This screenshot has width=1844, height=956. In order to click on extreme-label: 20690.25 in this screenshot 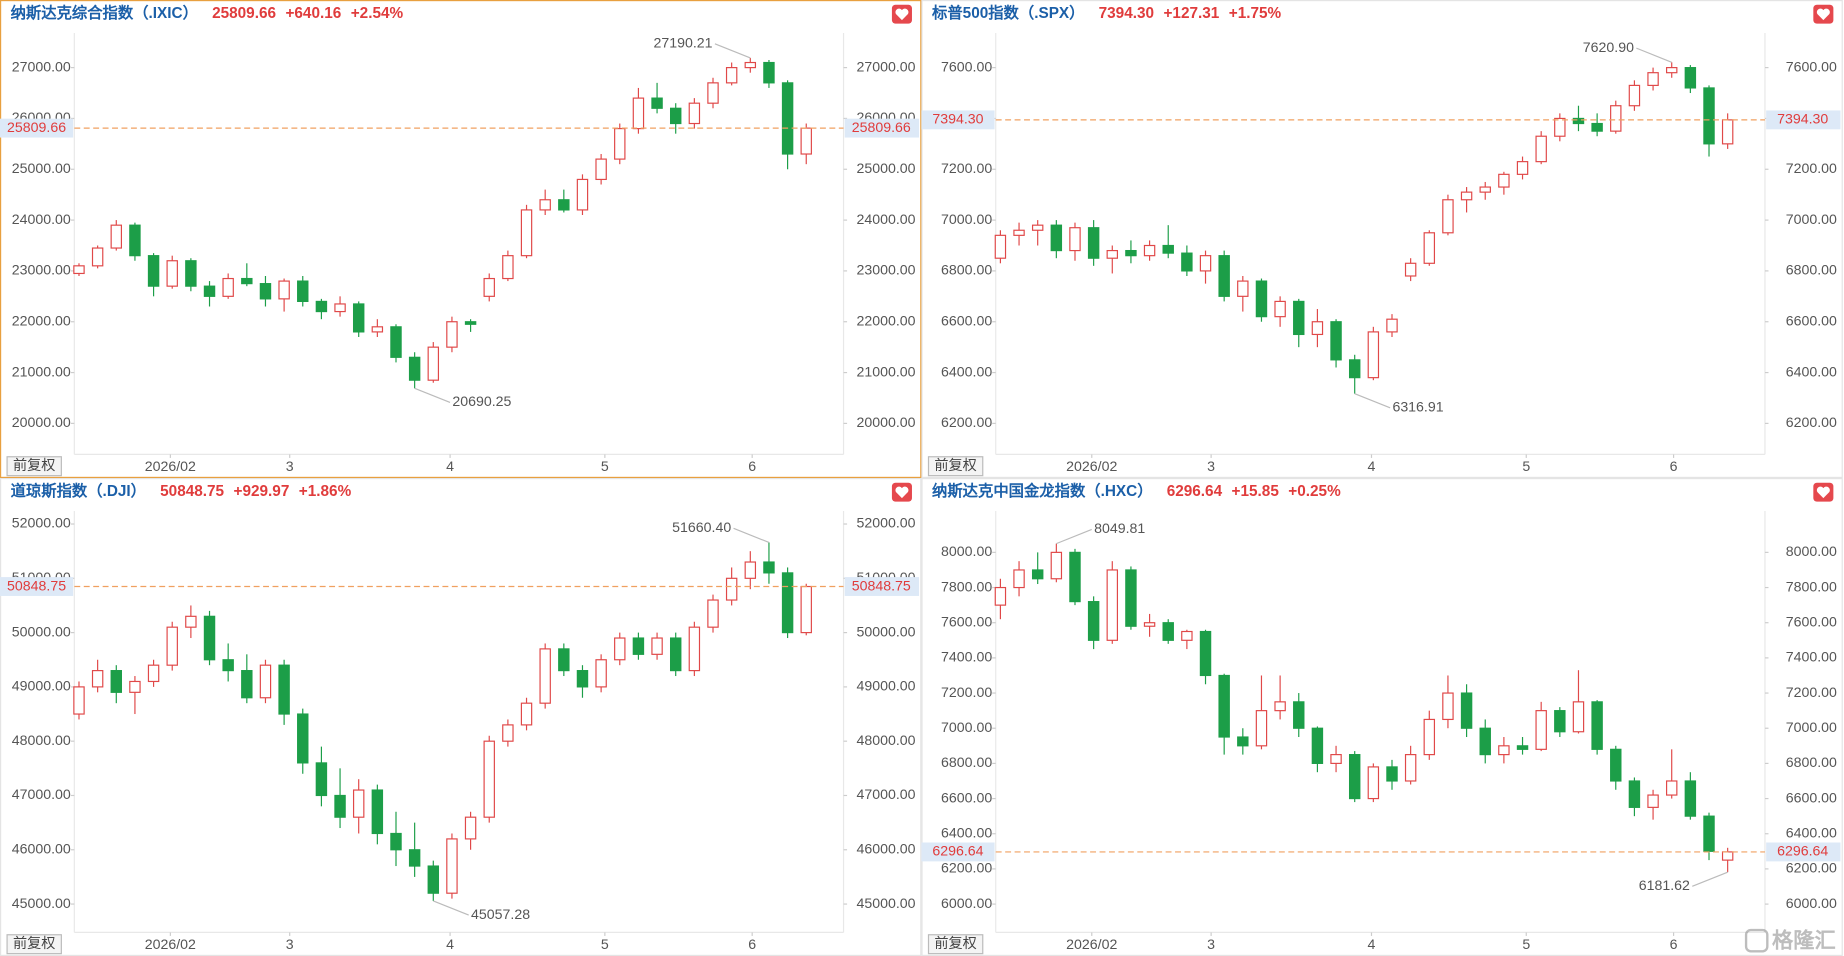, I will do `click(481, 402)`.